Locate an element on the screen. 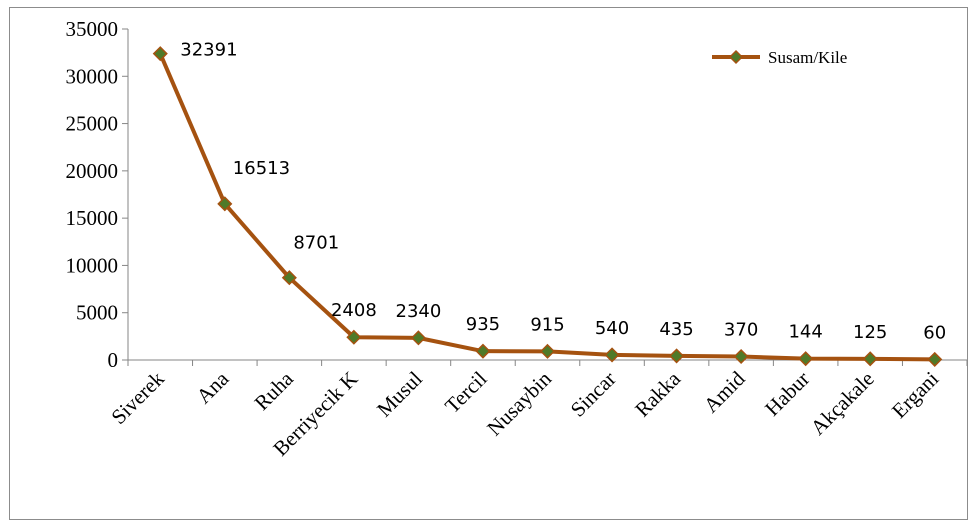 This screenshot has width=973, height=524. y-tick-label: 0 is located at coordinates (113, 360).